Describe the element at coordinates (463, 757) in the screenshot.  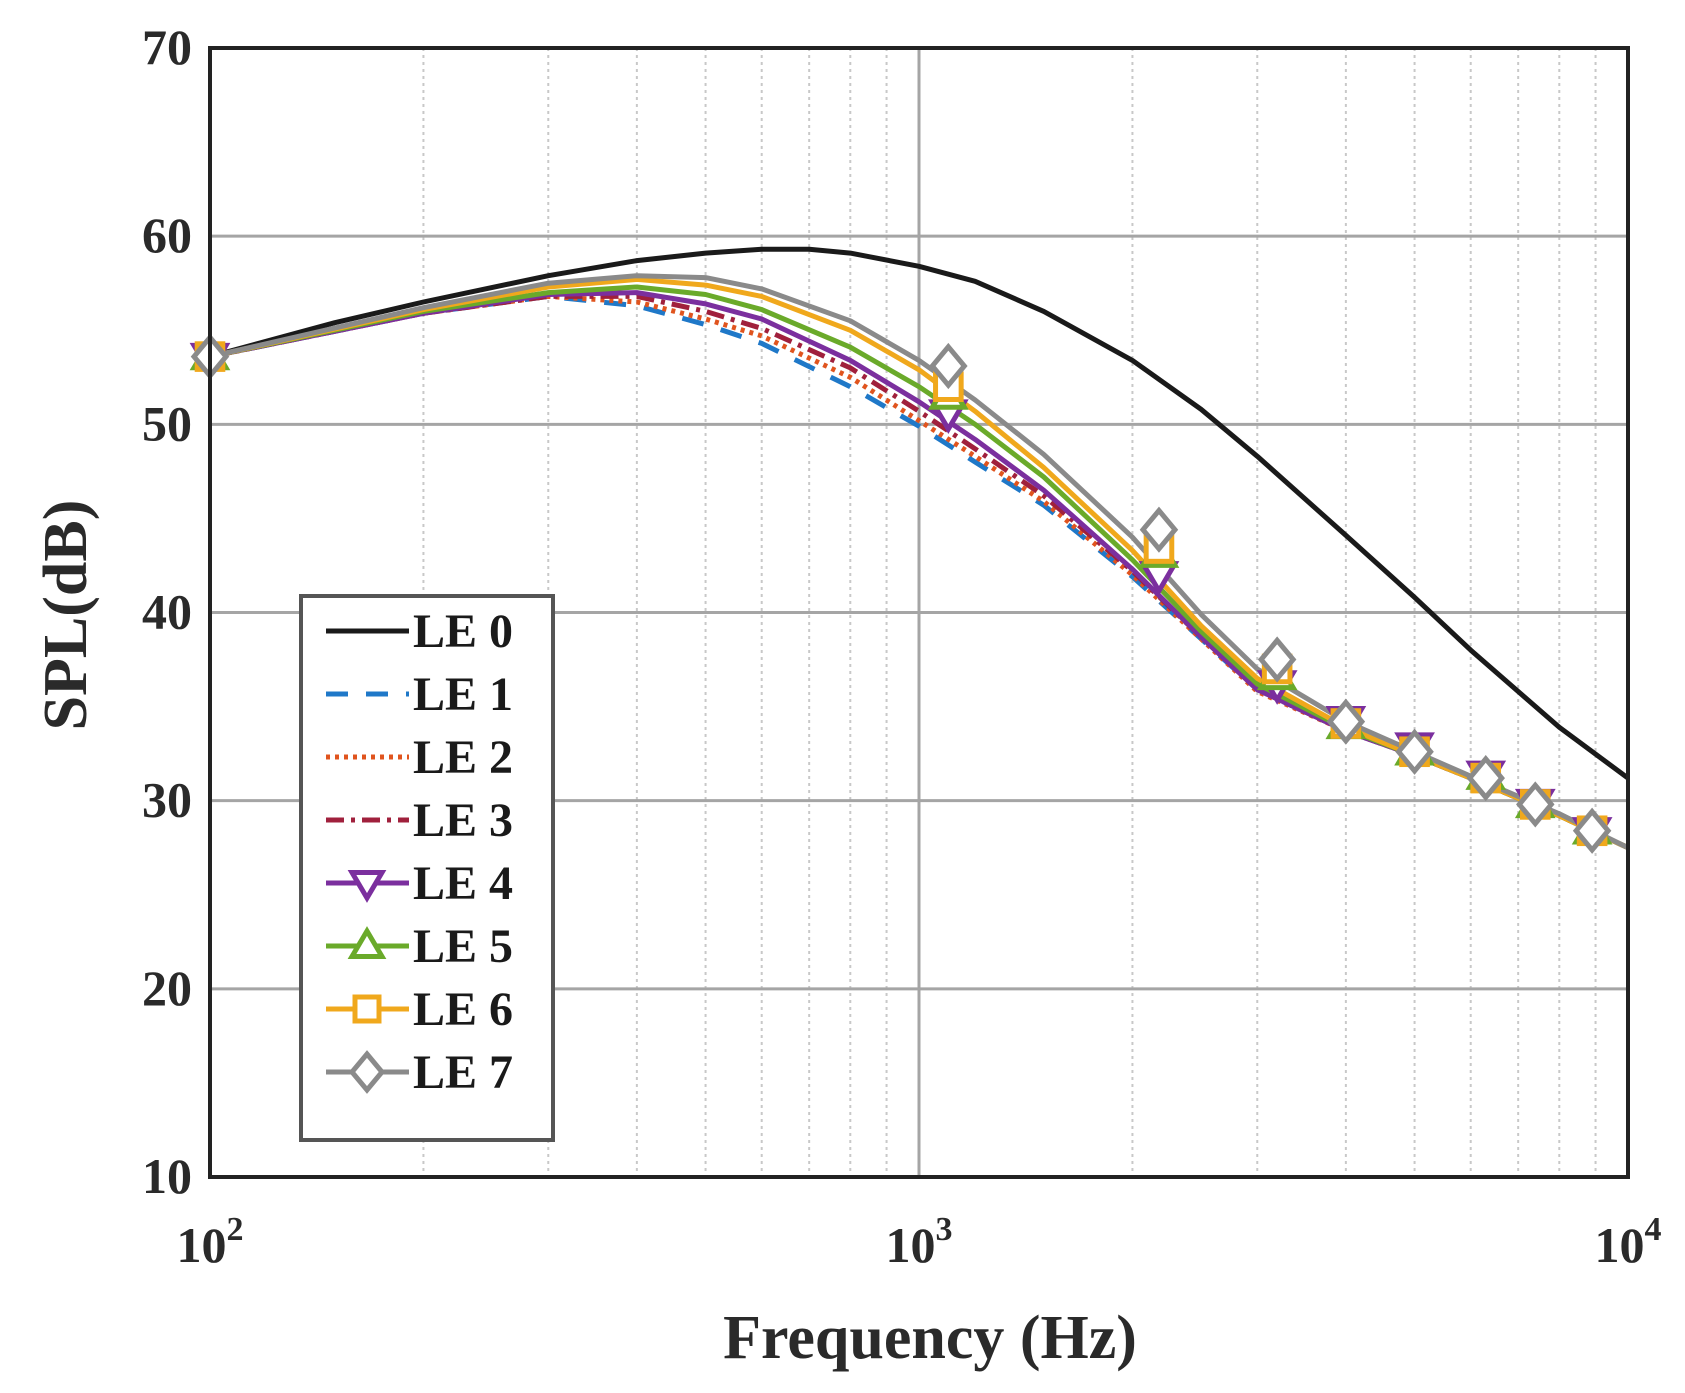
I see `legend-label: LE 2` at that location.